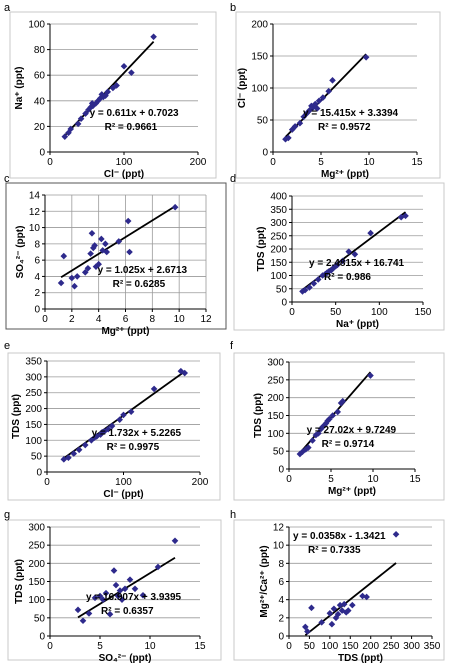  What do you see at coordinates (200, 482) in the screenshot?
I see `x-tick-label: 200` at bounding box center [200, 482].